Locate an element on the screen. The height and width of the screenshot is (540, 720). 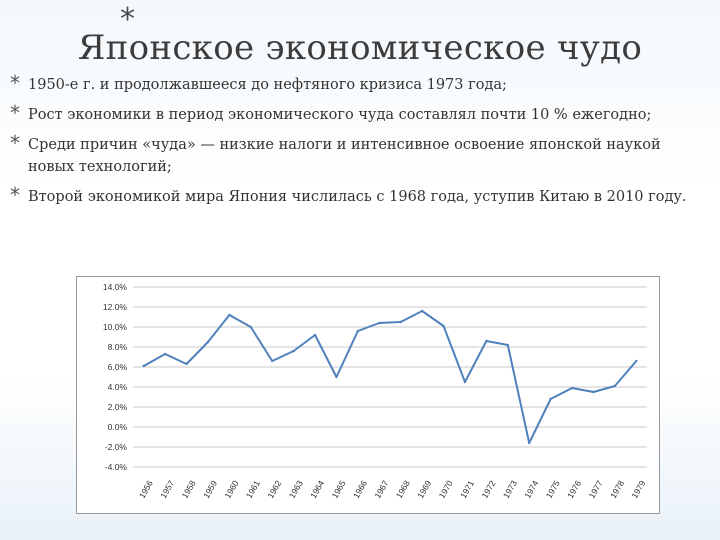
y-tick-label: 4.0% is located at coordinates (118, 387).